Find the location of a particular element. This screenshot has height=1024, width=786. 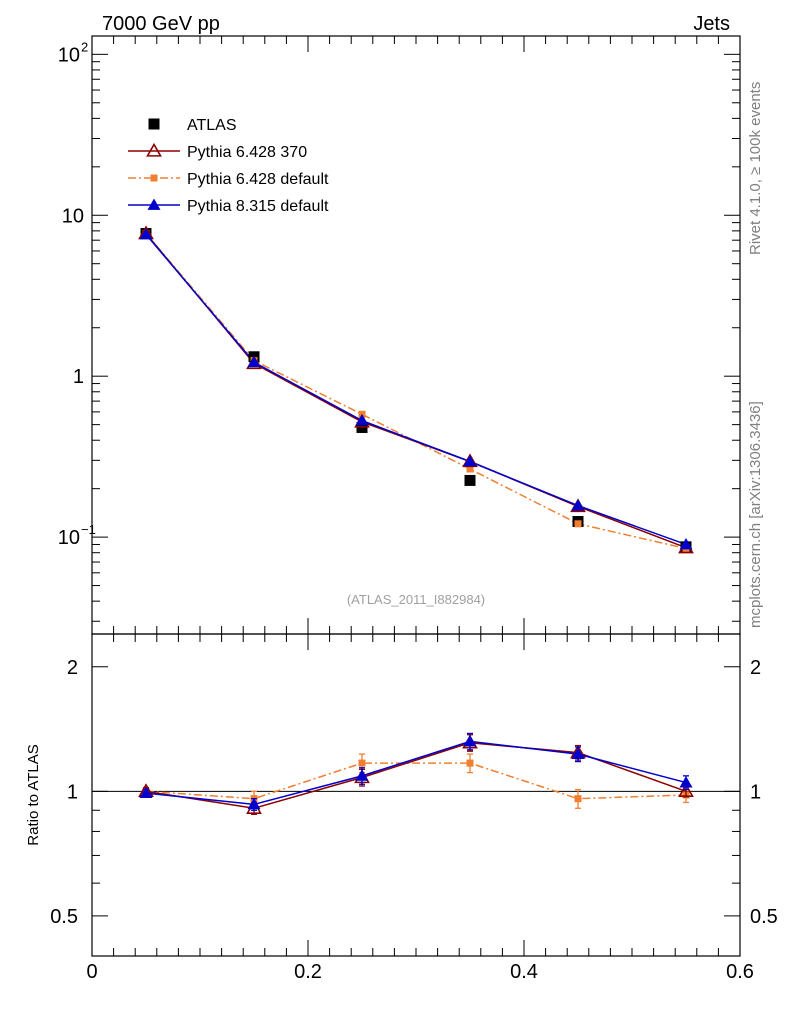

main-y-tick-label: 1 is located at coordinates (78, 377).